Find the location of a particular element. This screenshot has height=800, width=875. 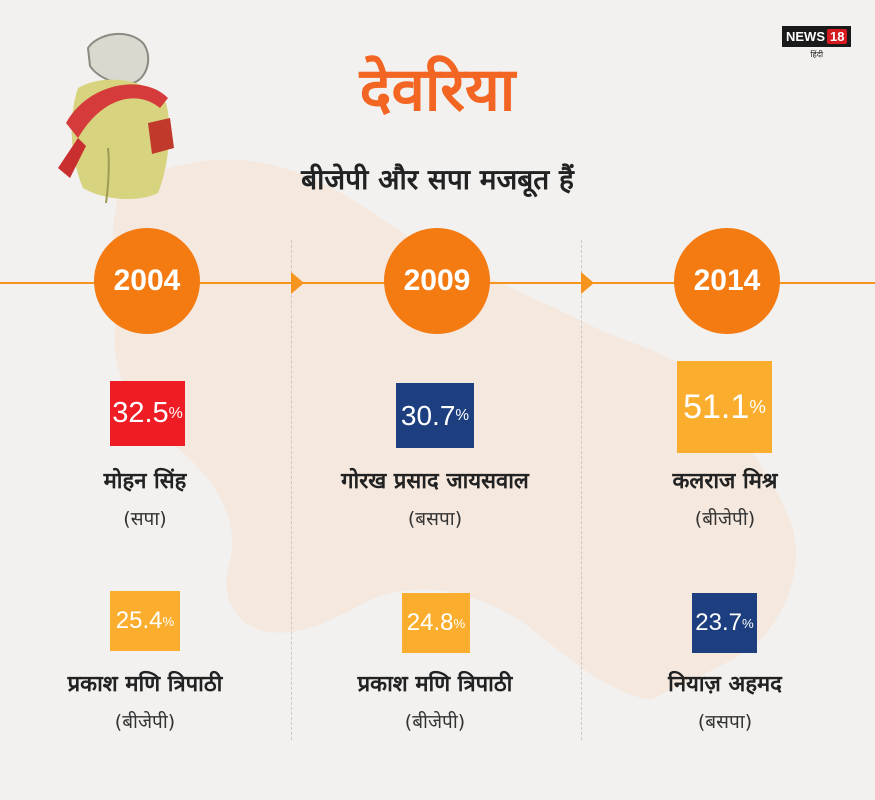

page-title: देवरिया is located at coordinates (437, 90).